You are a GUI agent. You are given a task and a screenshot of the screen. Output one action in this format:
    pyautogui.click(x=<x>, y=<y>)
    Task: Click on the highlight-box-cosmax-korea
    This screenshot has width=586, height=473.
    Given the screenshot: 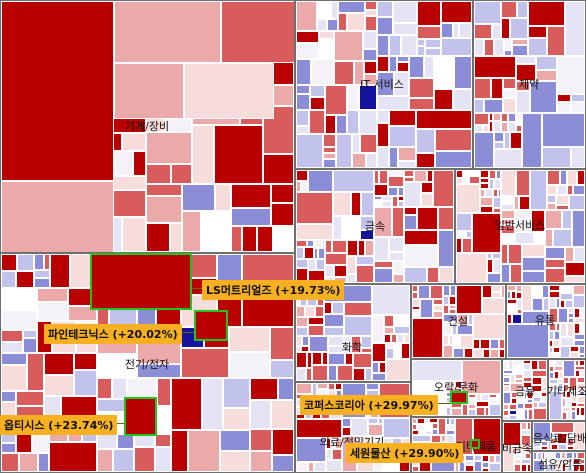 What is the action you would take?
    pyautogui.click(x=459, y=397)
    